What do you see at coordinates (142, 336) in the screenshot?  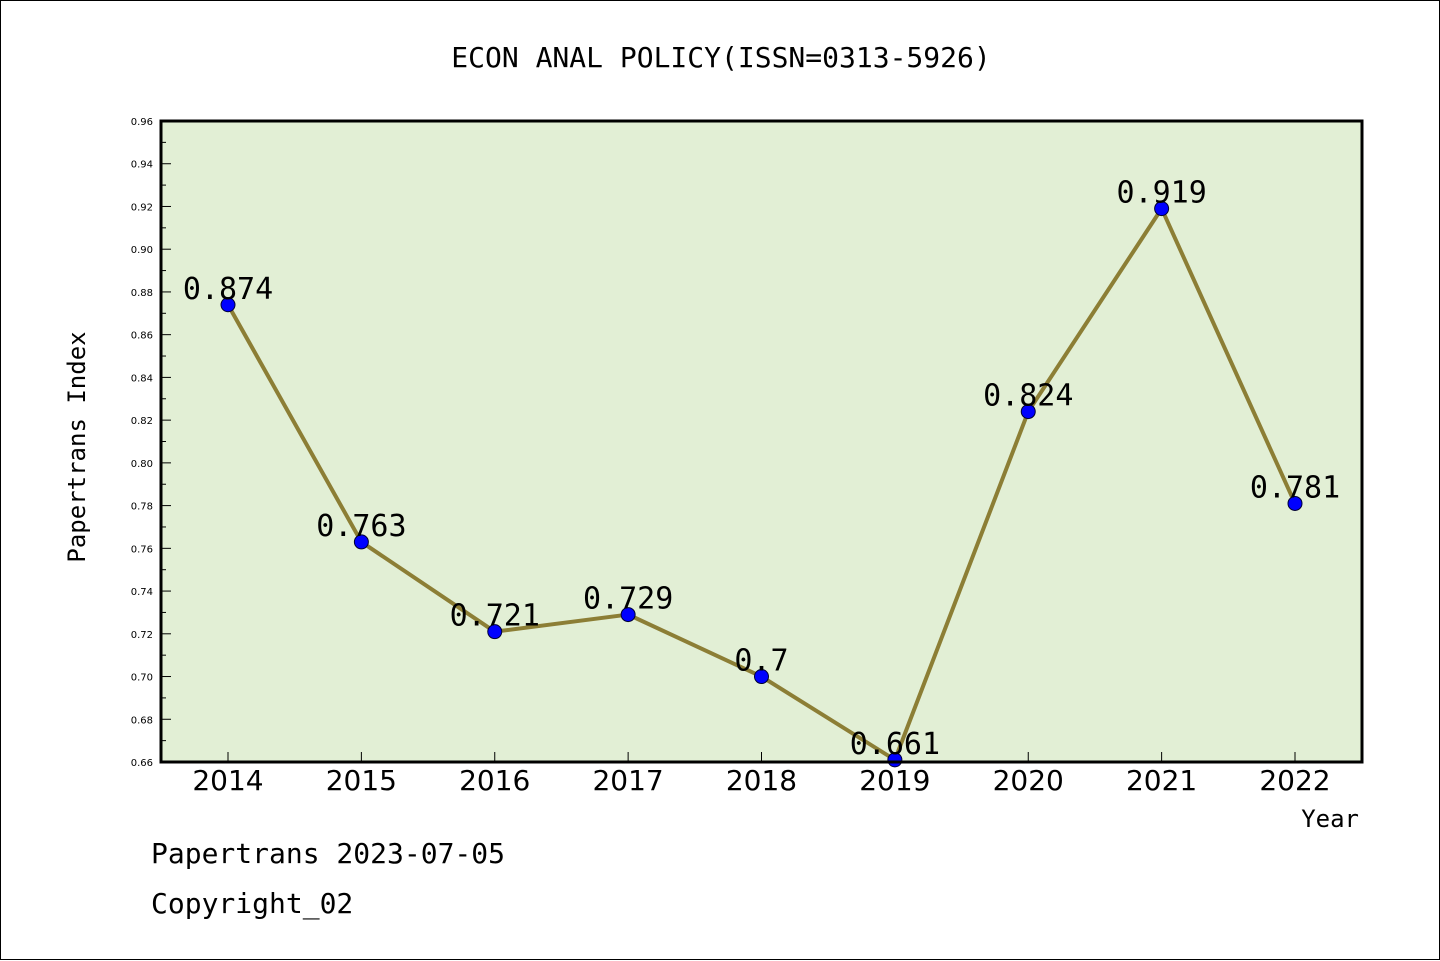 I see `y-tick-label: 0.86` at bounding box center [142, 336].